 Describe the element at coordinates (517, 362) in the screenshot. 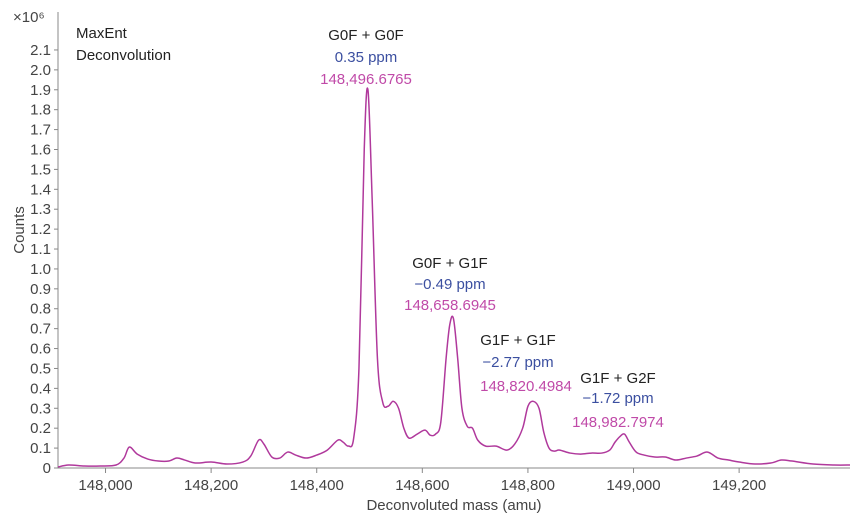

I see `peak-3-ppm: −2.77 ppm` at that location.